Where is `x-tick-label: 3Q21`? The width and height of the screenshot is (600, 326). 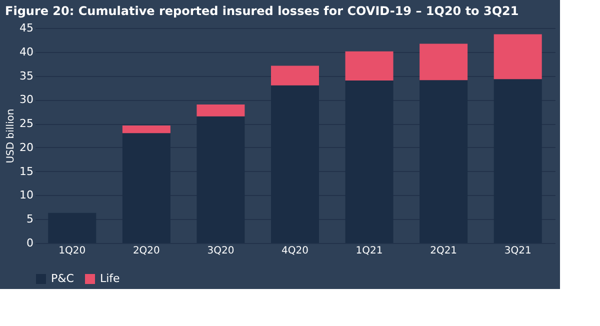
x-tick-label: 3Q21 is located at coordinates (518, 251).